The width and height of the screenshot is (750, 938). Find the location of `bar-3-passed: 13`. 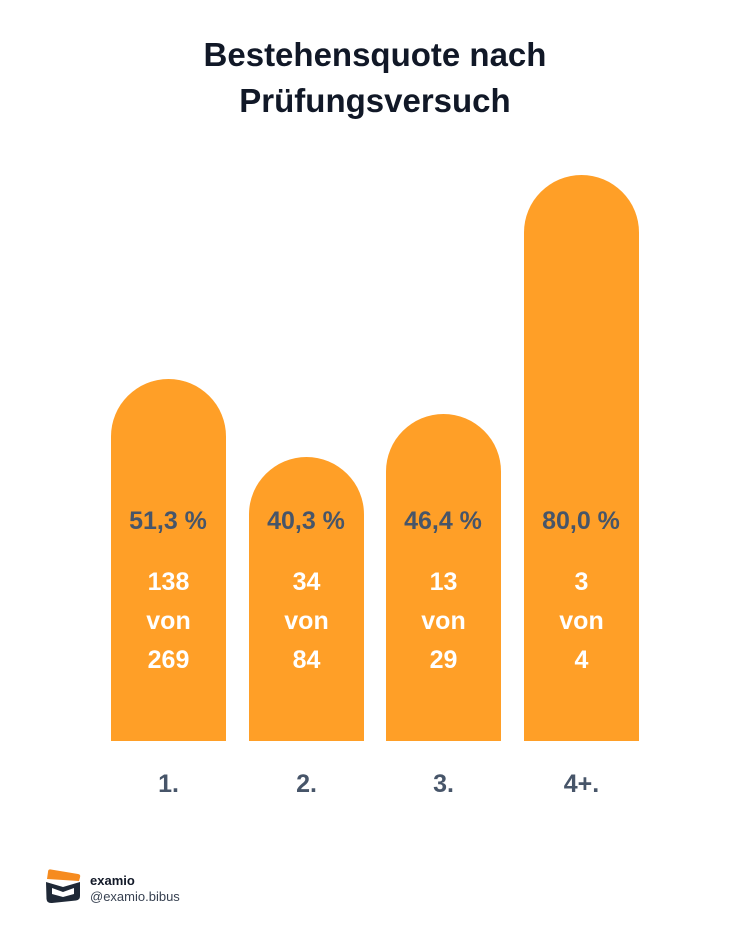

bar-3-passed: 13 is located at coordinates (443, 582).